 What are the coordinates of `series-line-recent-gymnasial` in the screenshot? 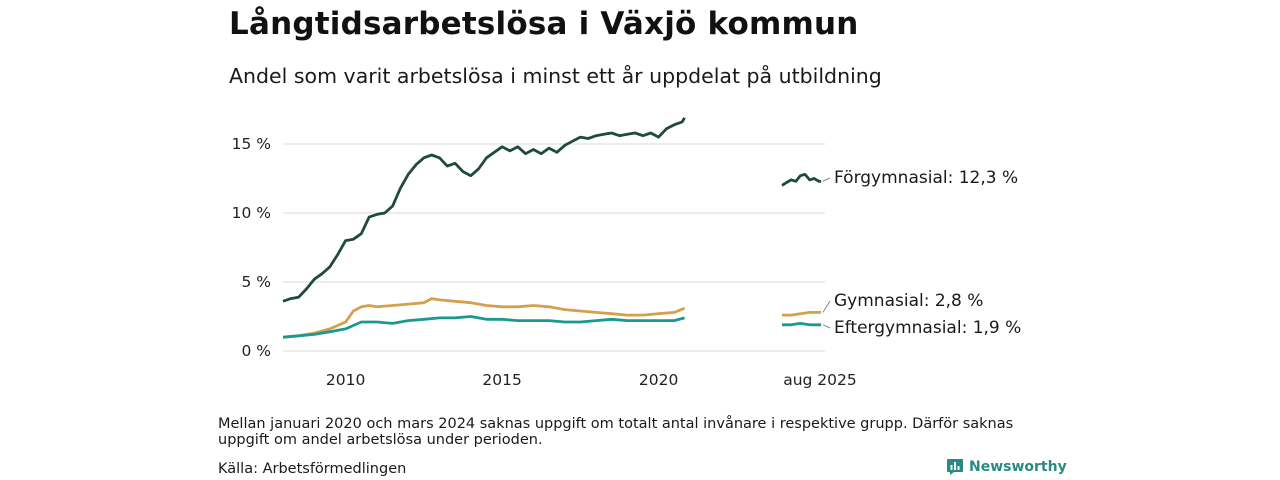 It's located at (802, 313).